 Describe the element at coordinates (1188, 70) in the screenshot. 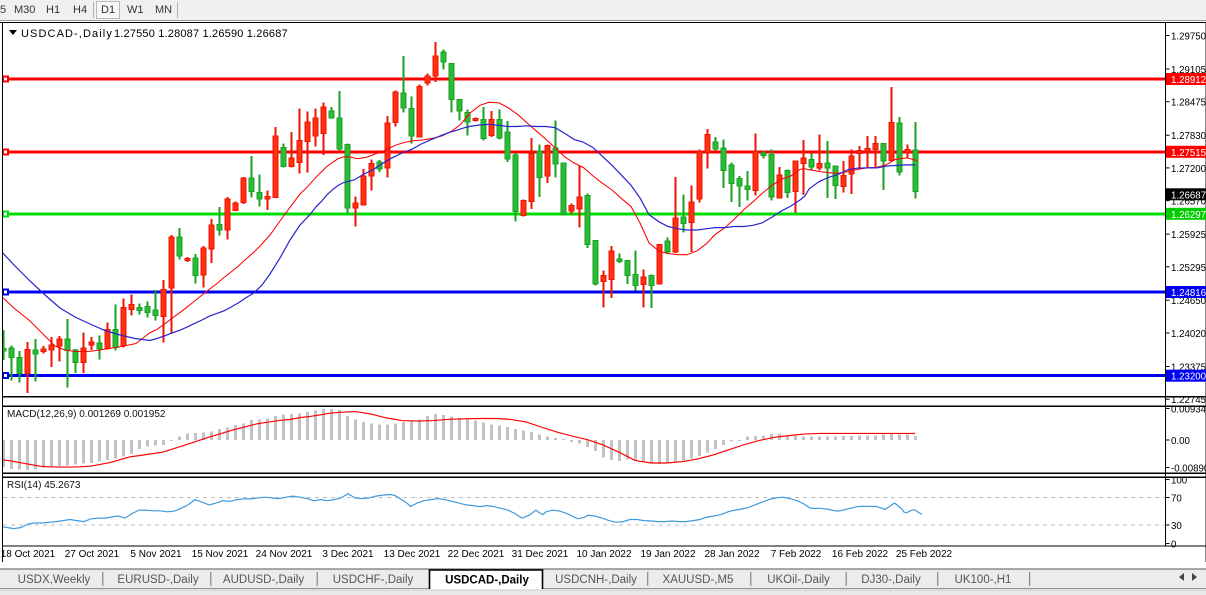

I see `svg-text: 1.29105` at that location.